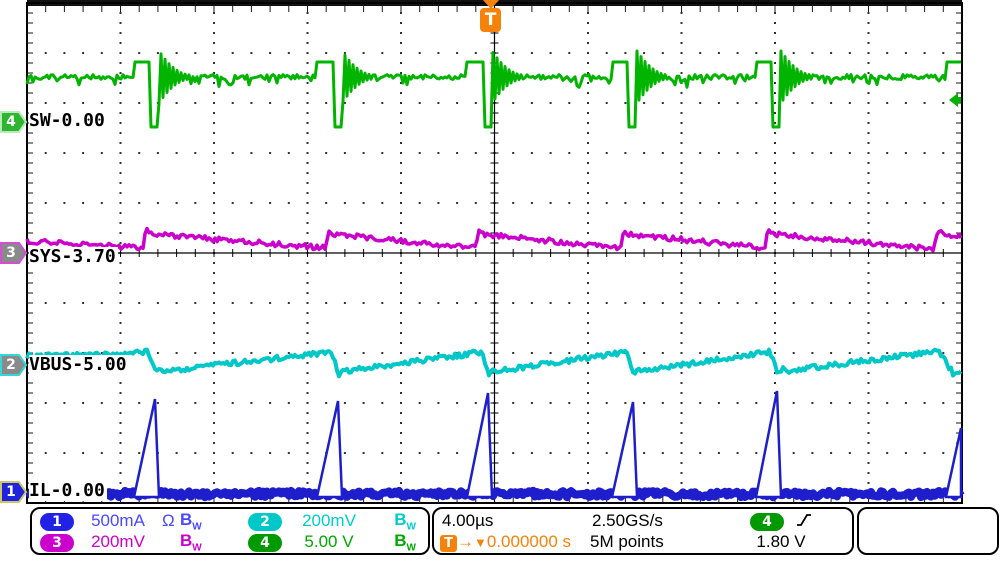 The height and width of the screenshot is (581, 1000). Describe the element at coordinates (57, 543) in the screenshot. I see `channel3-badge: 3` at that location.